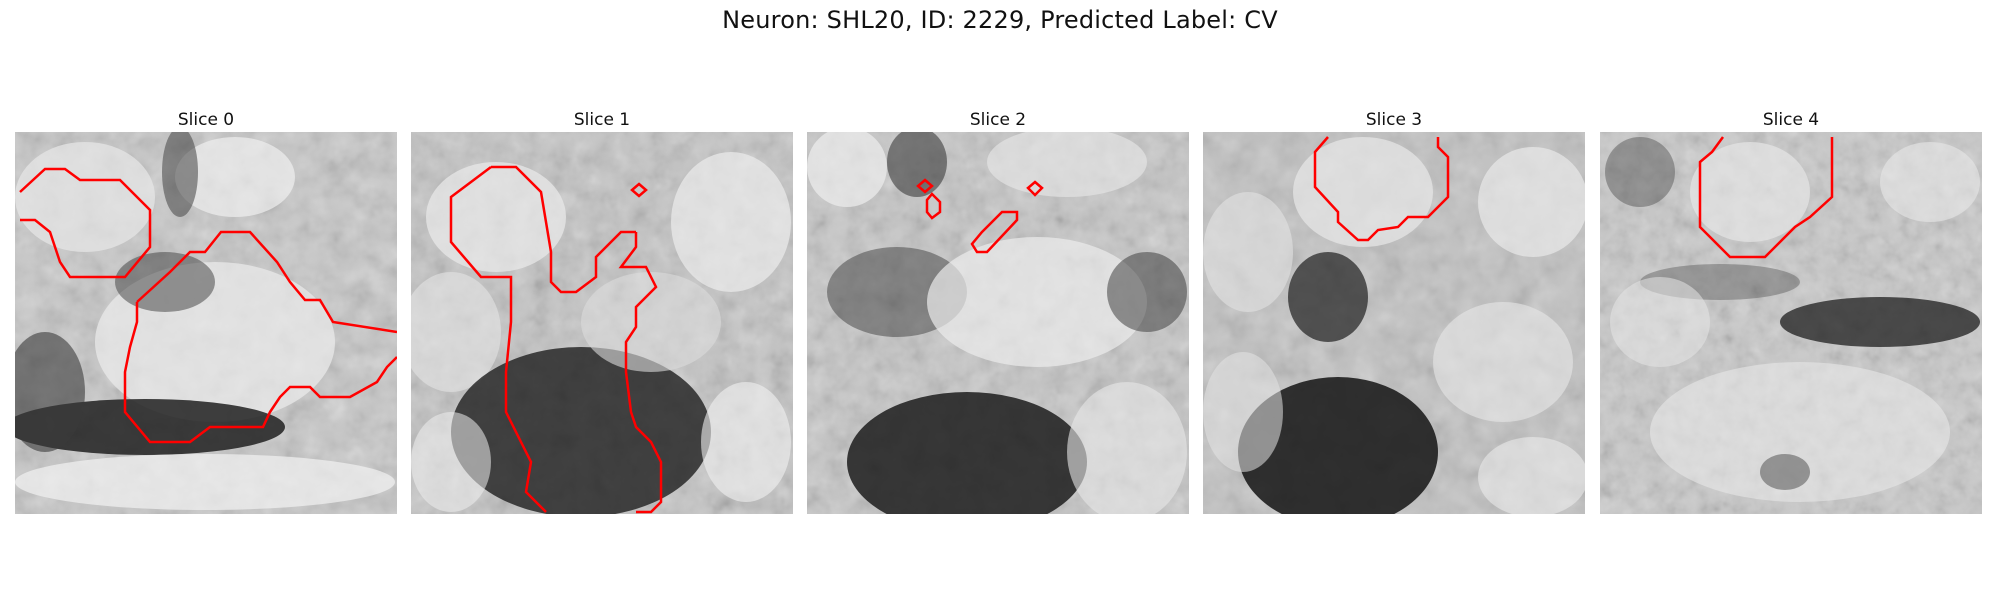 The width and height of the screenshot is (2000, 600). I want to click on slice-title-2: Slice 2, so click(998, 120).